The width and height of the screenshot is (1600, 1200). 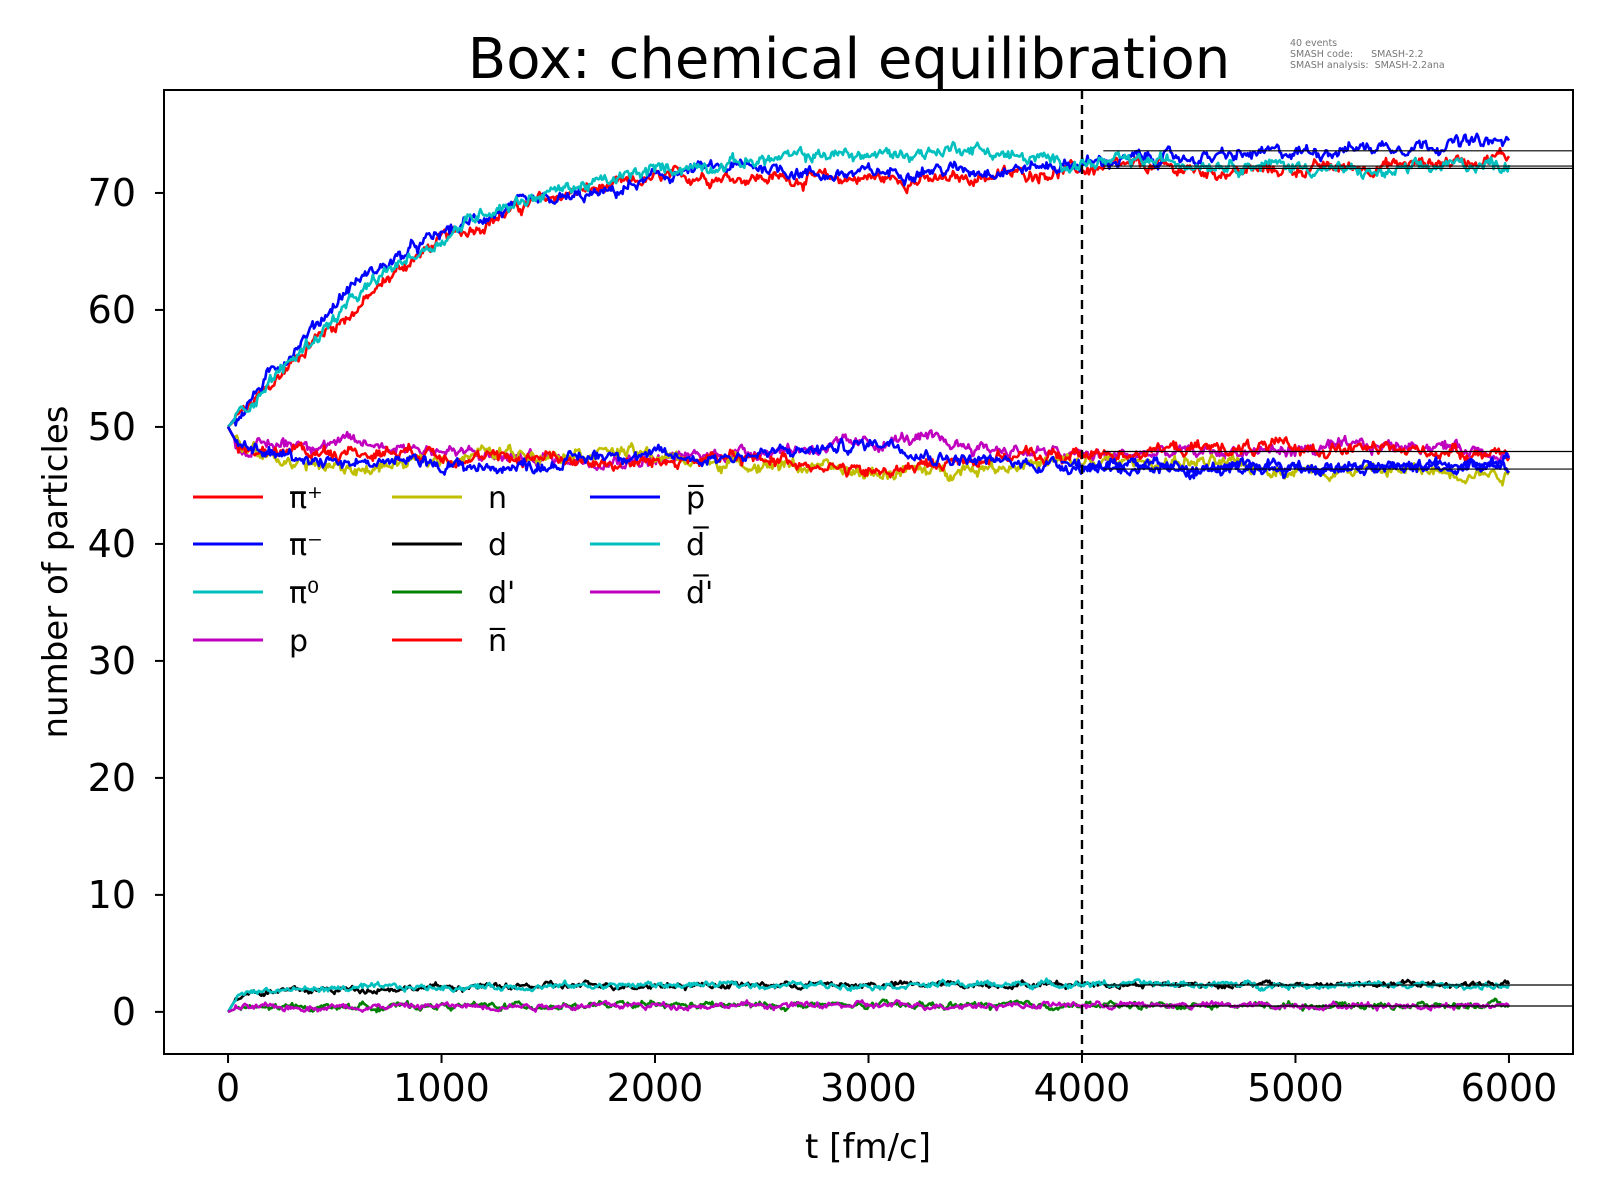 I want to click on y-axis-label: number of particles, so click(x=56, y=571).